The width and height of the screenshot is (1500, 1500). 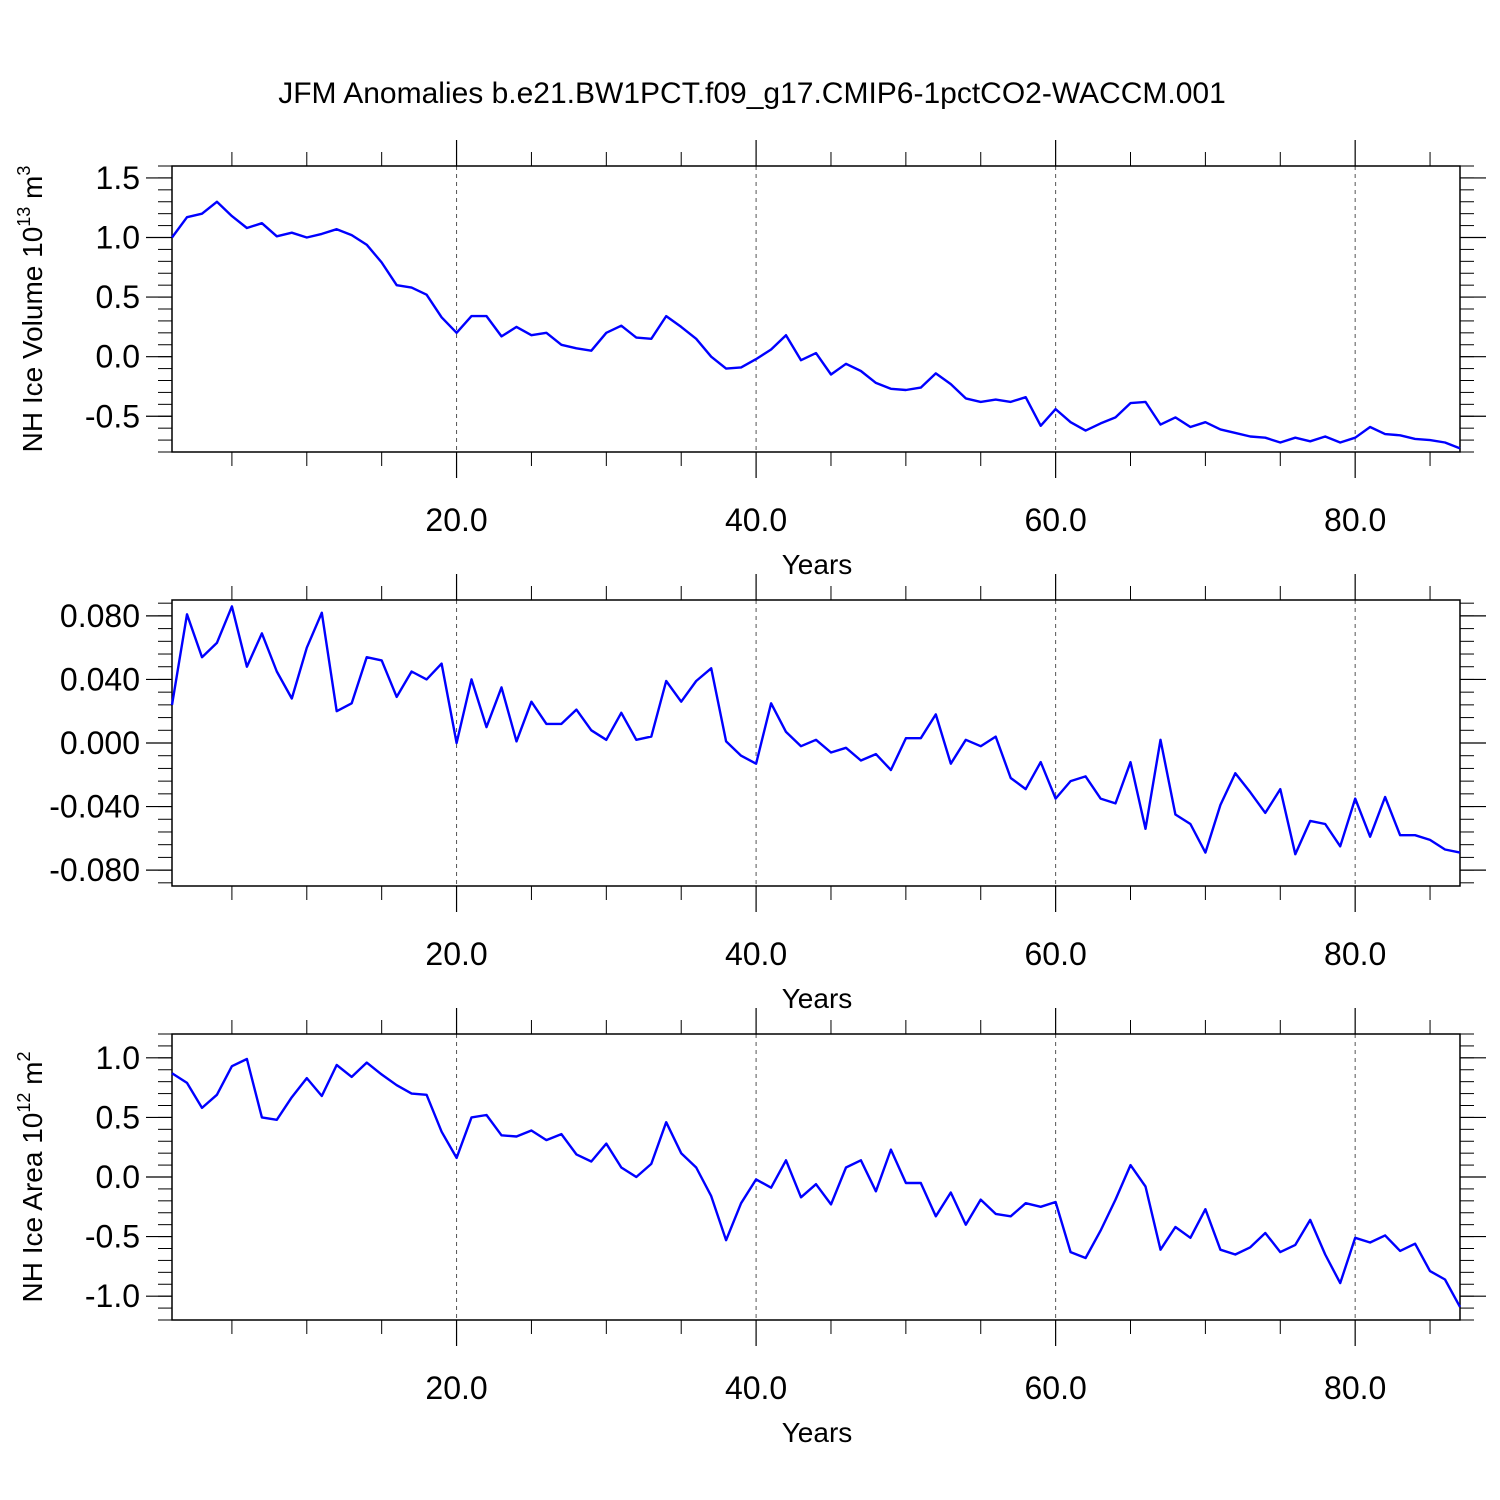 What do you see at coordinates (100, 679) in the screenshot?
I see `y-tick-label: 0.040` at bounding box center [100, 679].